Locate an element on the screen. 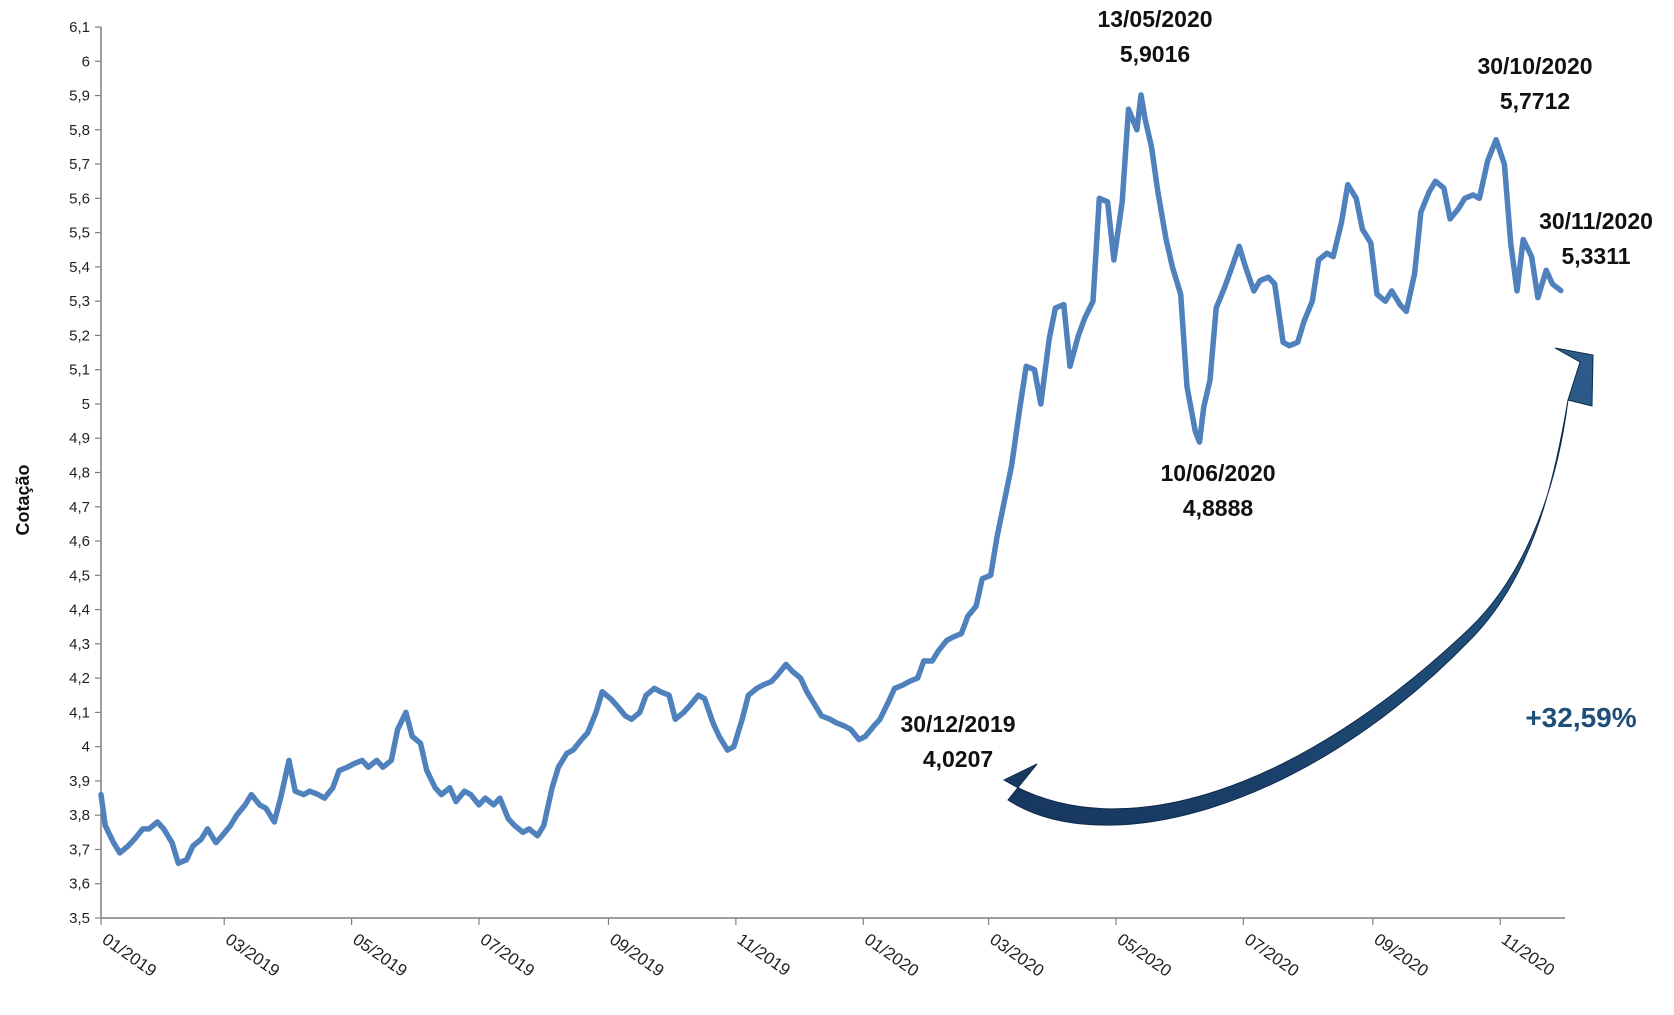  y-tick-label: 4,4 is located at coordinates (79, 610).